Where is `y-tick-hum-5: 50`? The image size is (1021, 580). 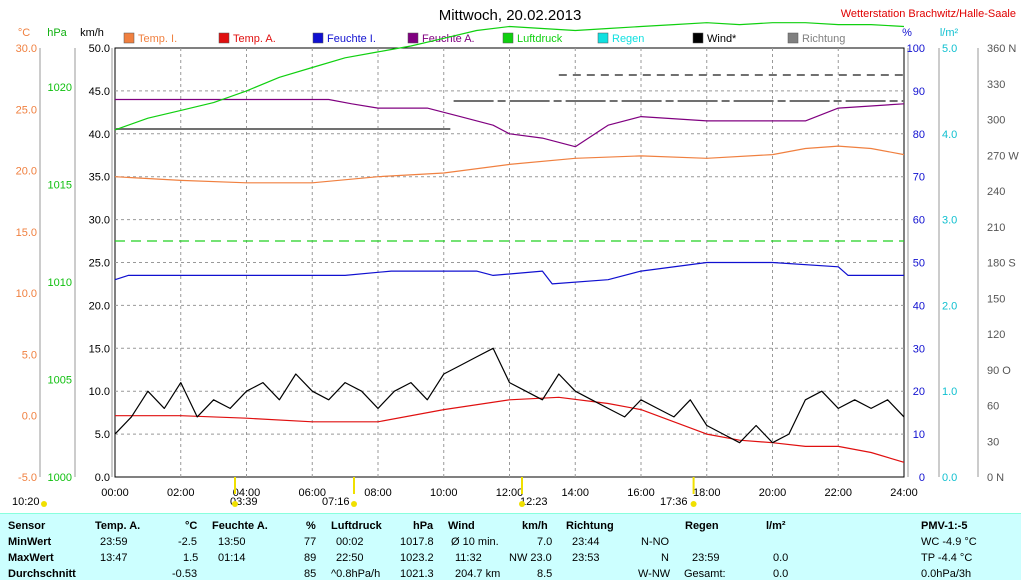
y-tick-hum-5: 50 is located at coordinates (919, 264).